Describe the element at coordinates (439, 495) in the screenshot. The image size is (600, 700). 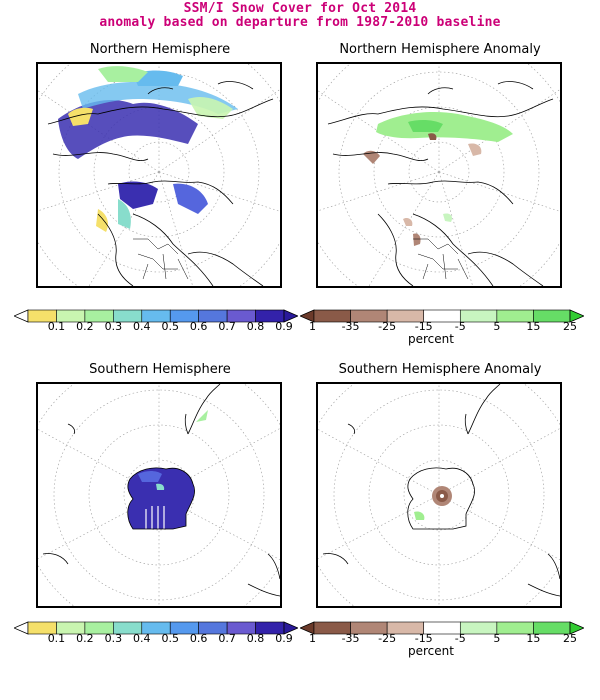
I see `sh-anomaly-map` at that location.